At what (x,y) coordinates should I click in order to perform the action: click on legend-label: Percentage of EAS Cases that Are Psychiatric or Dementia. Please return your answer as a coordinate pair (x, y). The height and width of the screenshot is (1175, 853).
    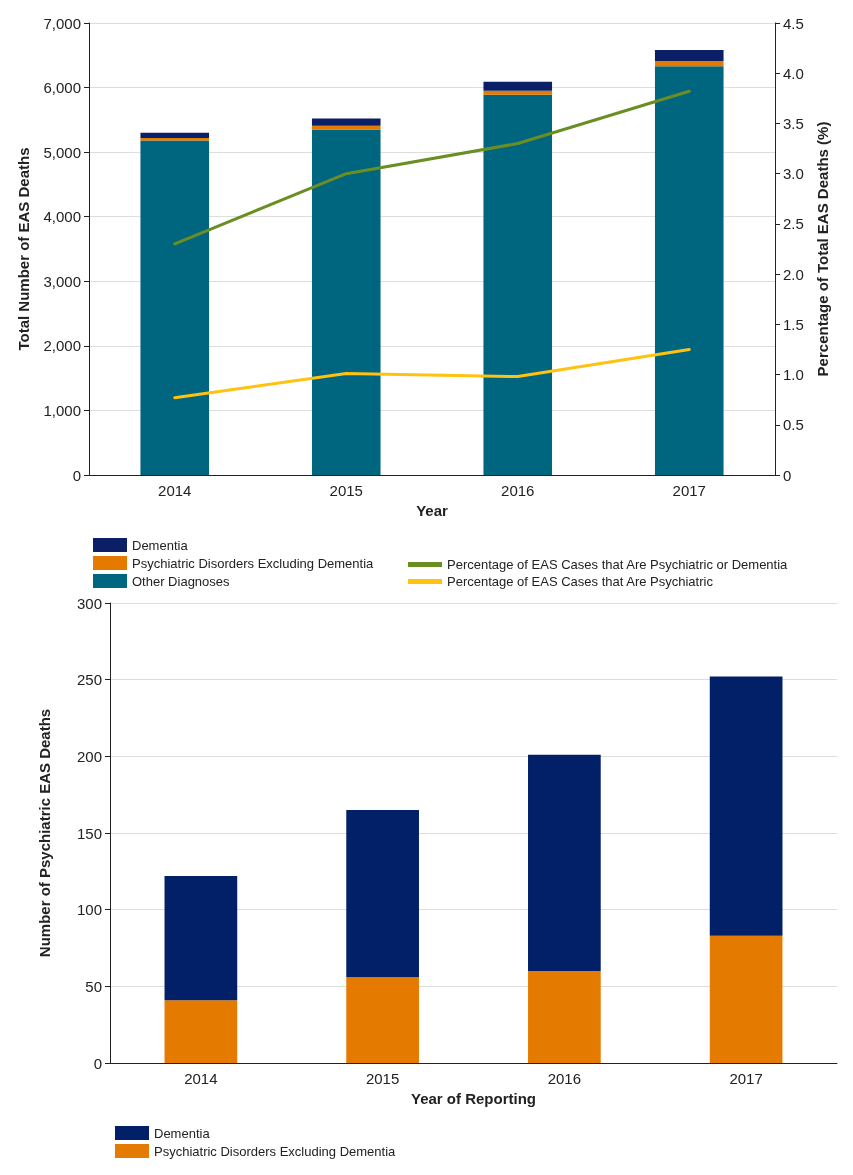
    Looking at the image, I should click on (618, 564).